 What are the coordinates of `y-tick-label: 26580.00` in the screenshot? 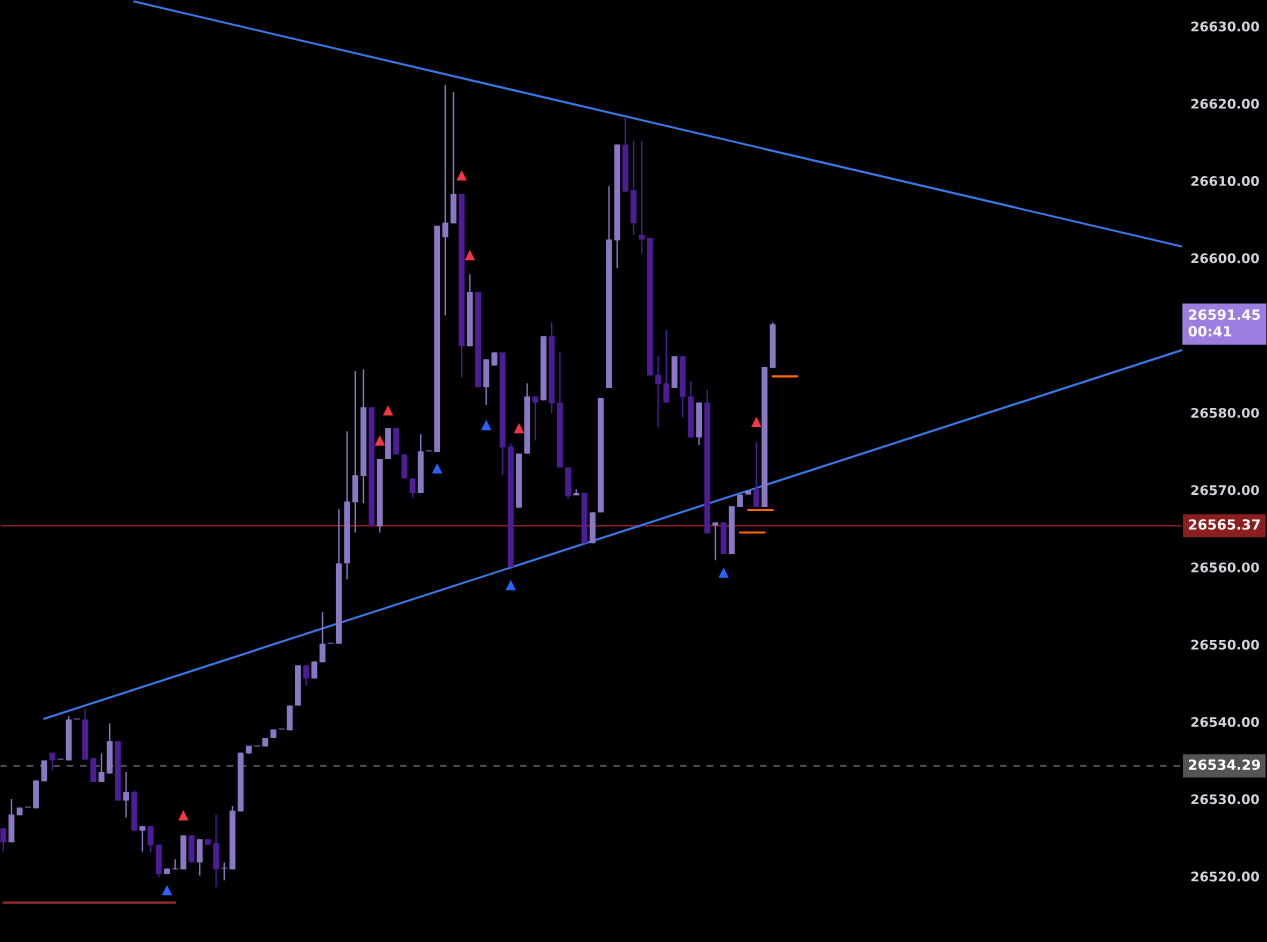 It's located at (1225, 412).